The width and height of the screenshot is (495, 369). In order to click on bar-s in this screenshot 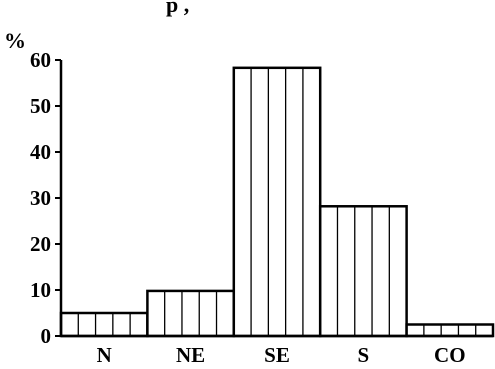, I will do `click(363, 271)`.